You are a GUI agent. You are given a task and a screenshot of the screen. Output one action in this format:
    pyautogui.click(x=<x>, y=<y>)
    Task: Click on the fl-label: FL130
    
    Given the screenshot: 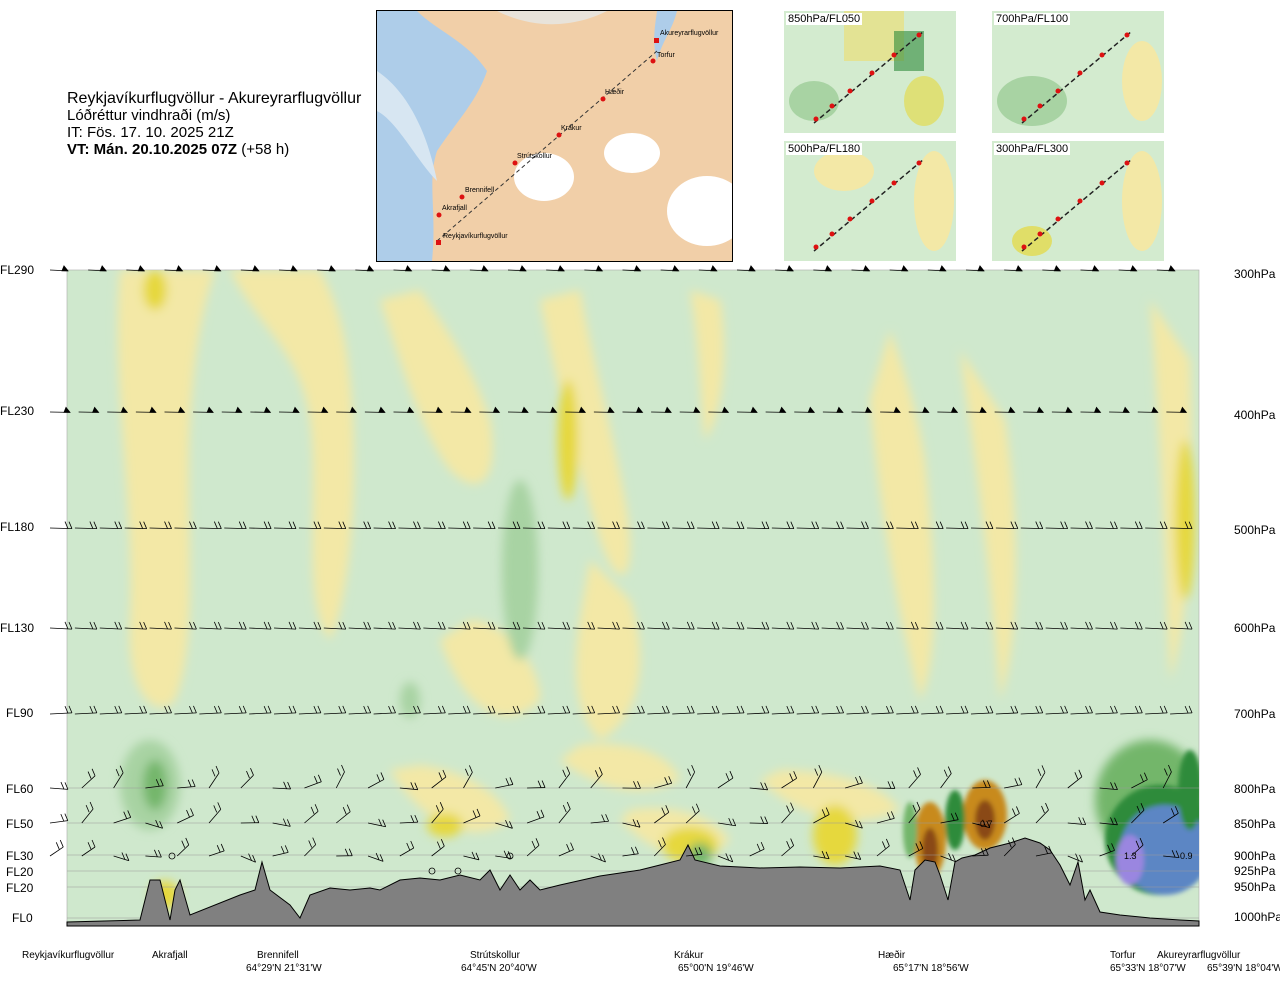 What is the action you would take?
    pyautogui.click(x=17, y=628)
    